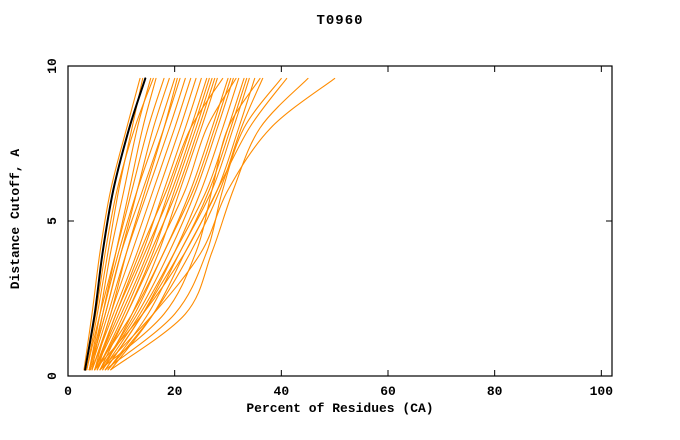  What do you see at coordinates (282, 391) in the screenshot?
I see `x-tick-label: 40` at bounding box center [282, 391].